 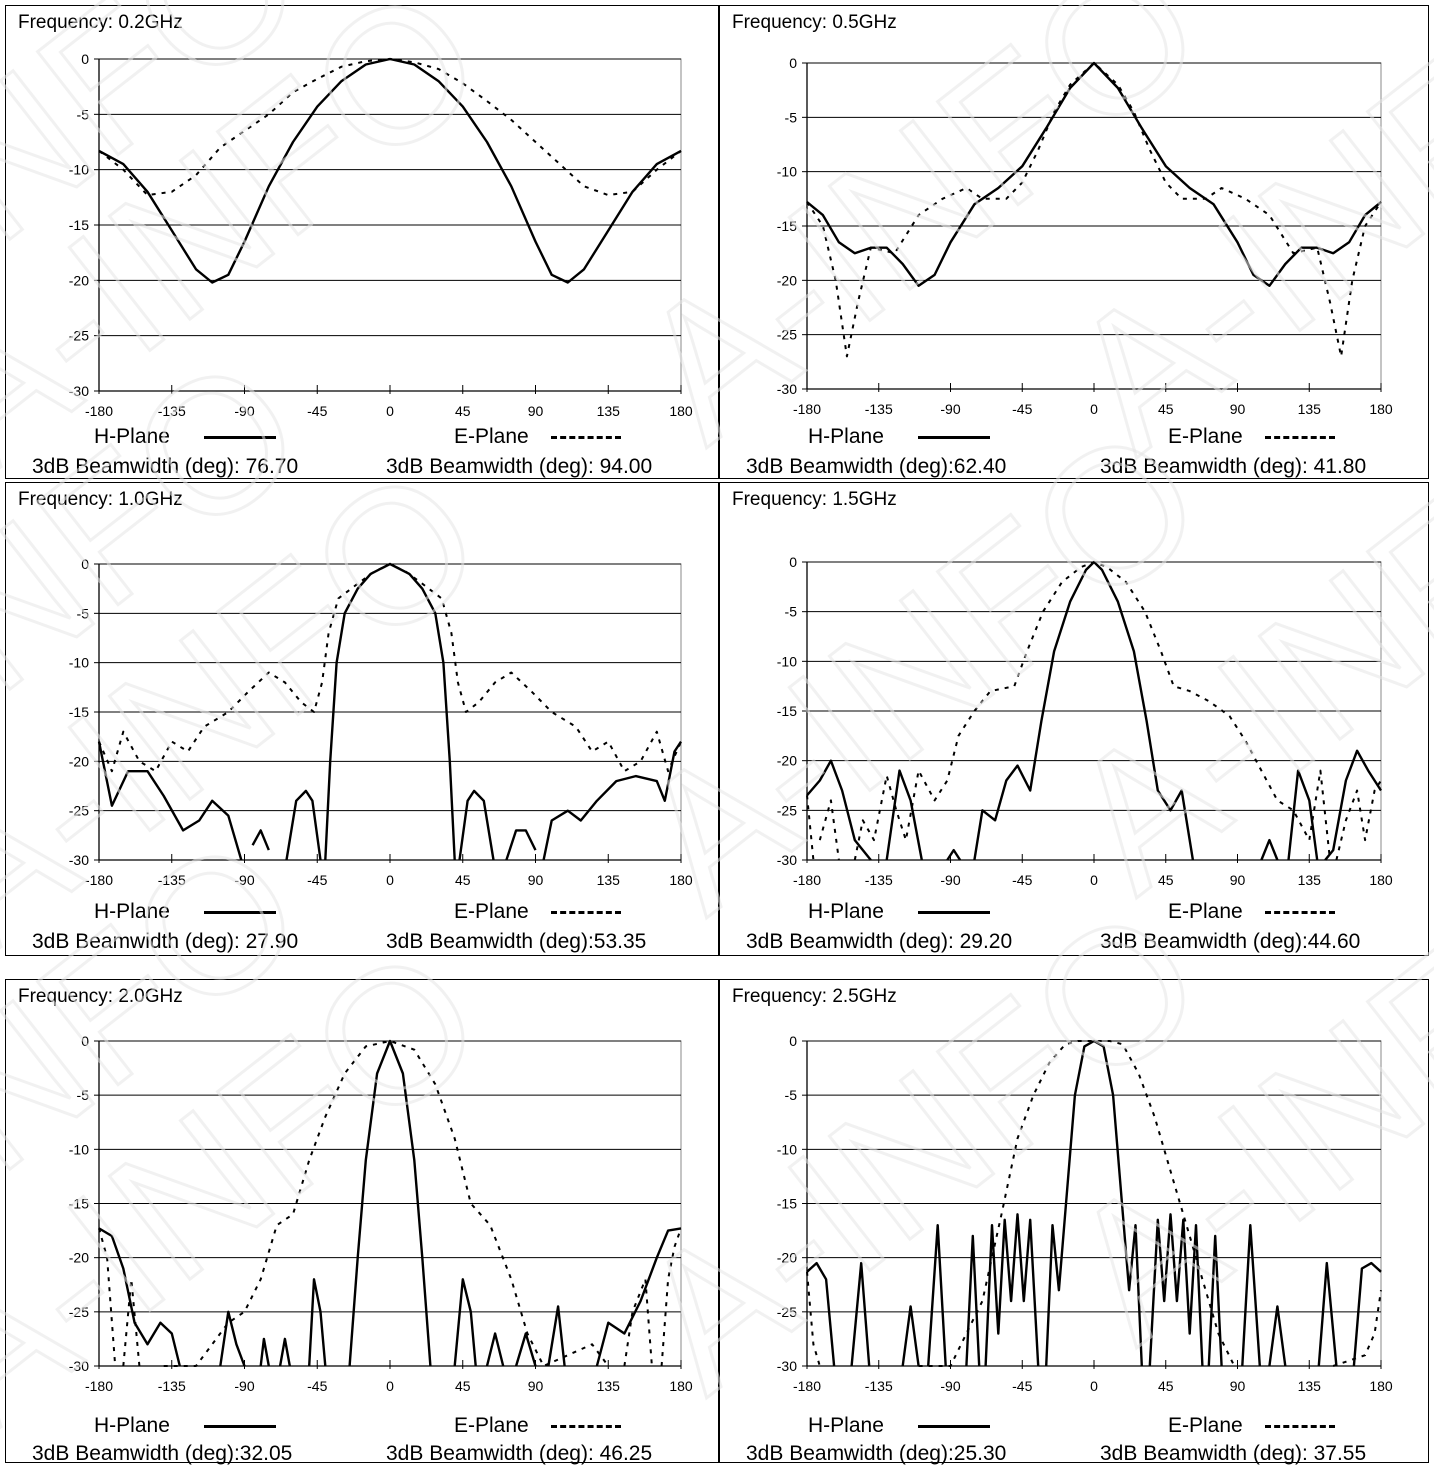 I want to click on legend-e-plane: E-Plane, so click(x=1251, y=437).